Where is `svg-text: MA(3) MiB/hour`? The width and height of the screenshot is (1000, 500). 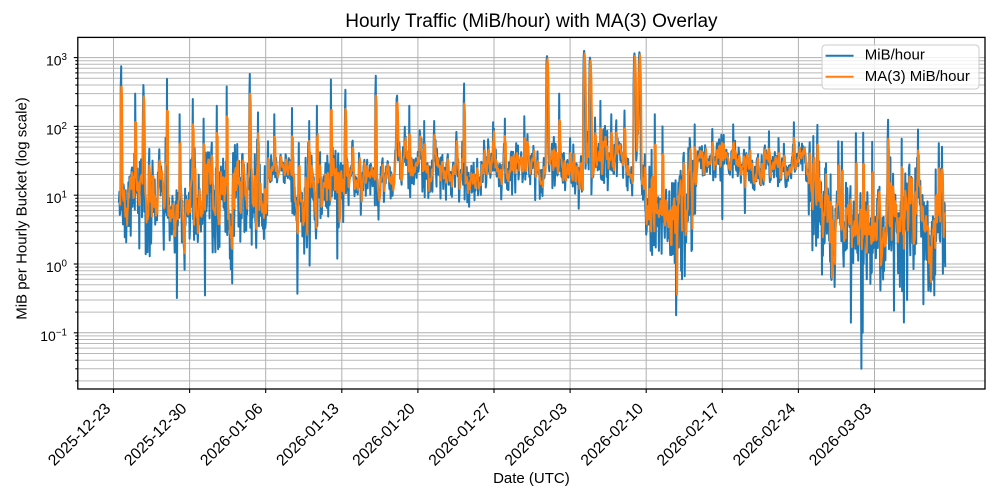
svg-text: MA(3) MiB/hour is located at coordinates (917, 76).